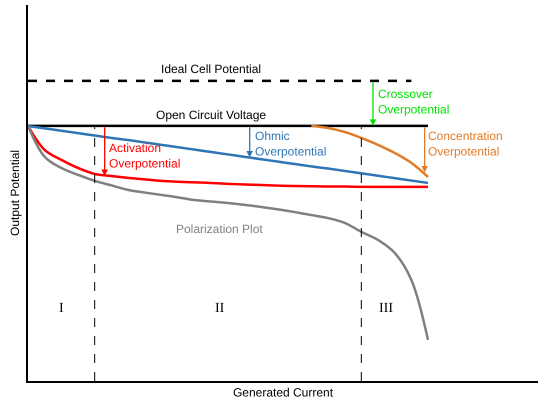 The image size is (540, 409). Describe the element at coordinates (220, 308) in the screenshot. I see `annotation: II` at that location.